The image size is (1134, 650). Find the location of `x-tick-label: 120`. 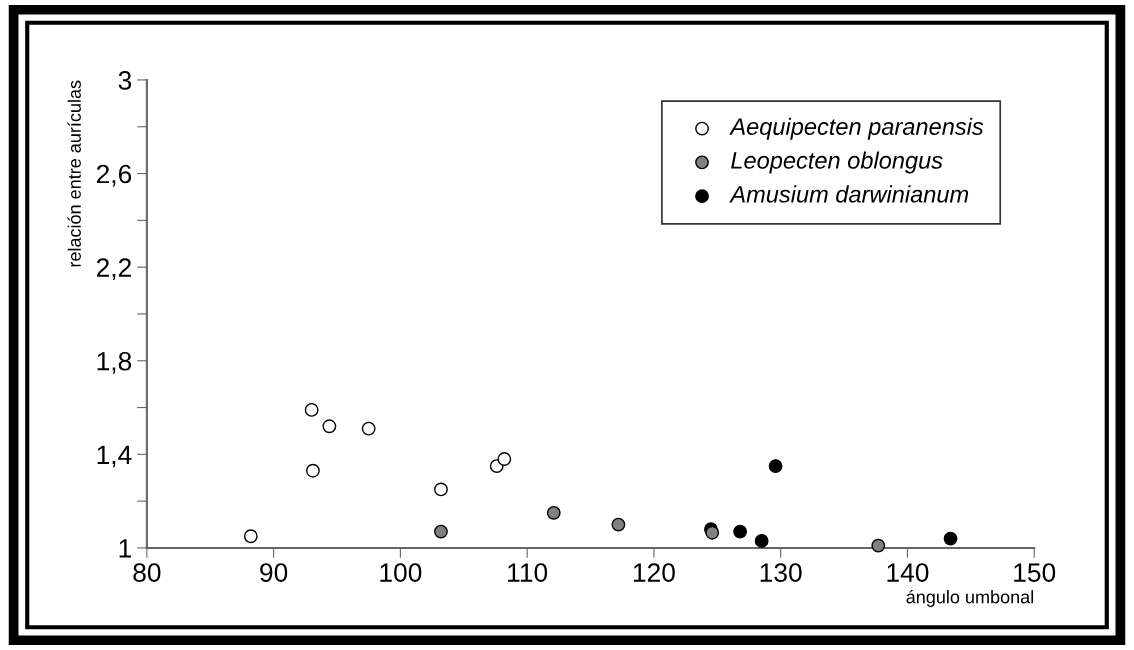

x-tick-label: 120 is located at coordinates (654, 572).